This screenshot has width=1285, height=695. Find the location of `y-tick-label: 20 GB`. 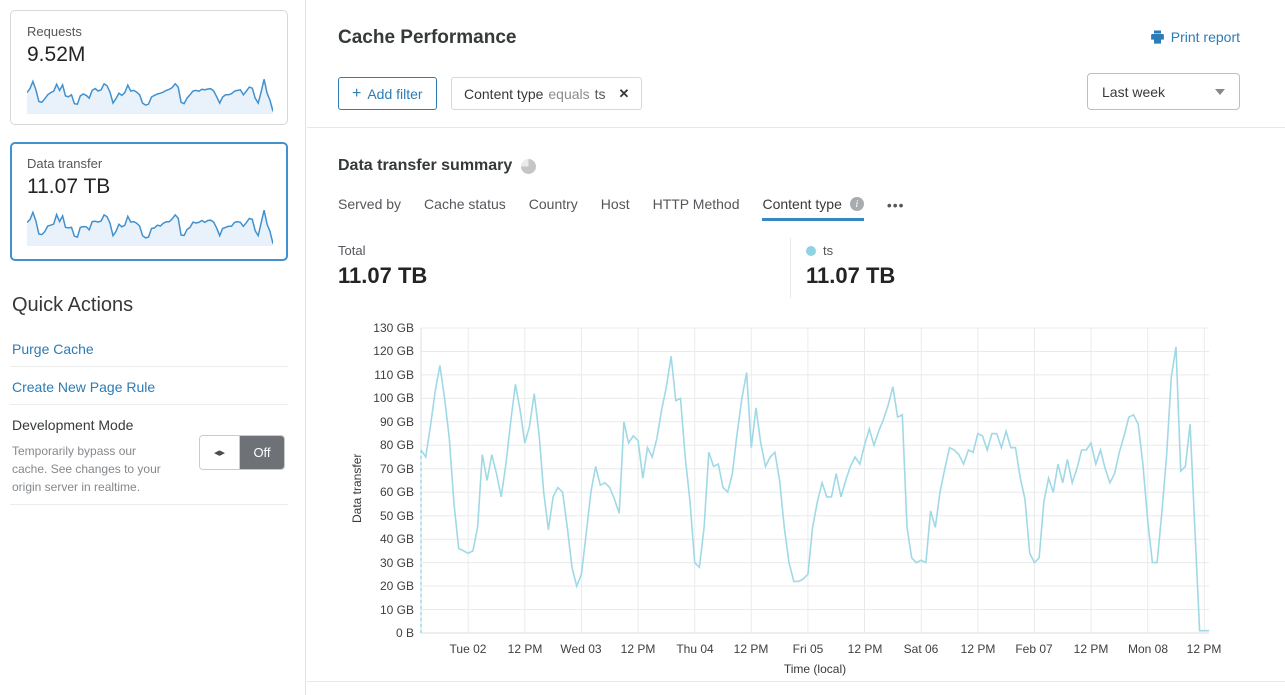

y-tick-label: 20 GB is located at coordinates (396, 586).